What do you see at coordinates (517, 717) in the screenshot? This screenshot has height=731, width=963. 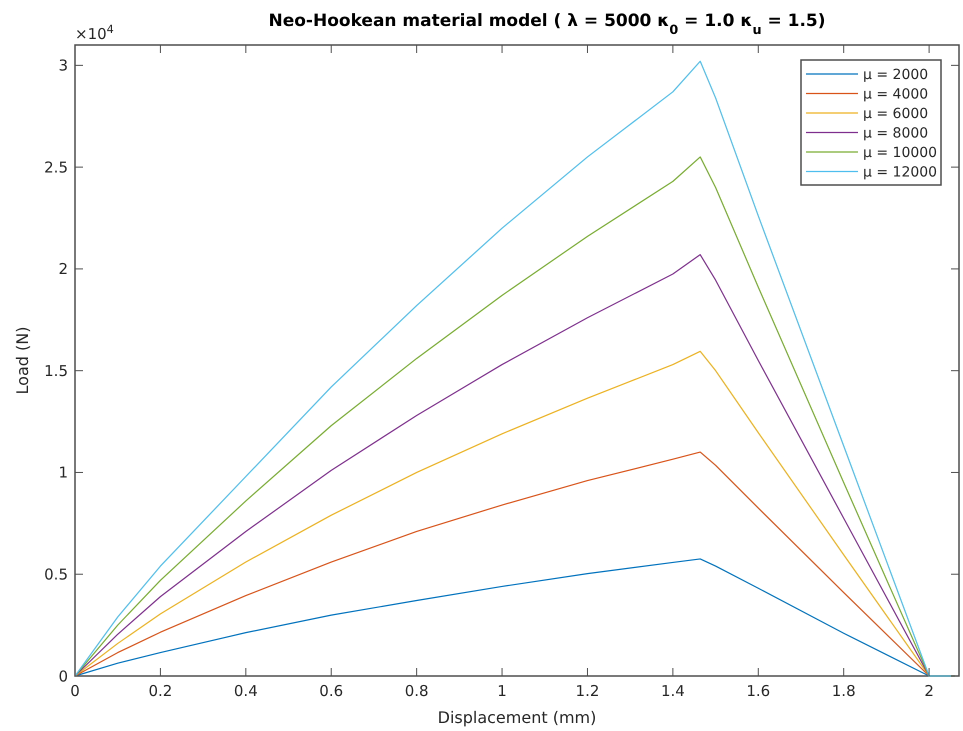 I see `x-axis-title: Displacement (mm)` at bounding box center [517, 717].